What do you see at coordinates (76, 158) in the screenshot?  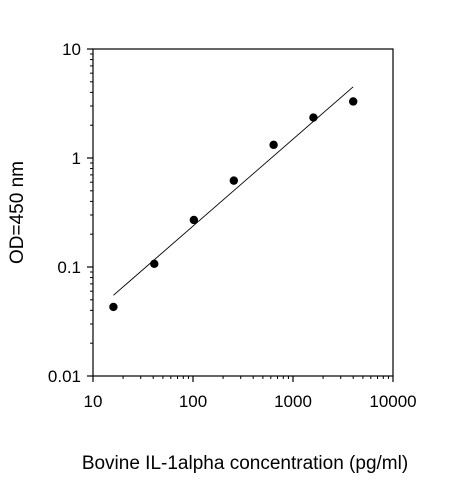 I see `y-tick-label: 1` at bounding box center [76, 158].